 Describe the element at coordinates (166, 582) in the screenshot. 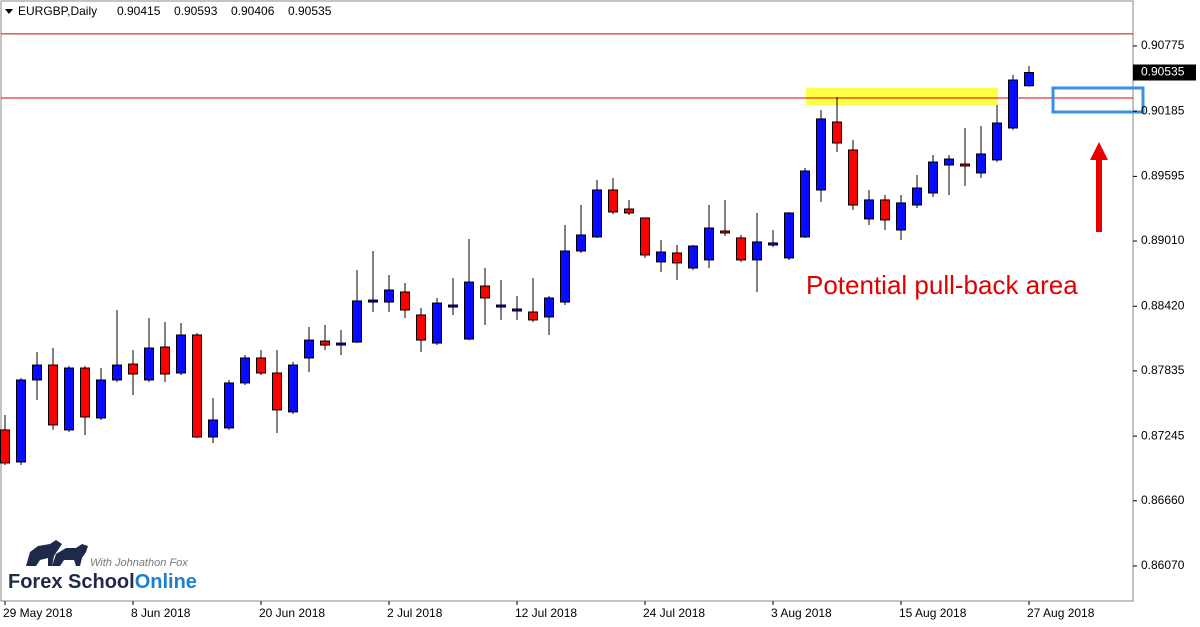

I see `logo-brand-online: Online` at that location.